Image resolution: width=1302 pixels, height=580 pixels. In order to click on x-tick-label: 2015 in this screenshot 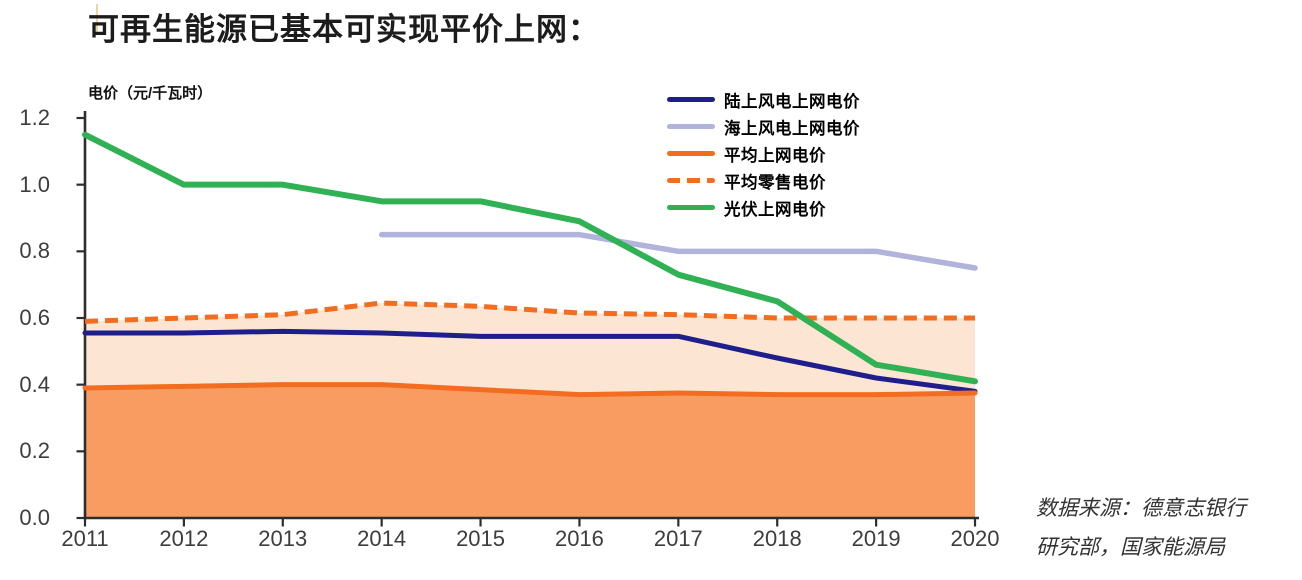, I will do `click(481, 538)`.